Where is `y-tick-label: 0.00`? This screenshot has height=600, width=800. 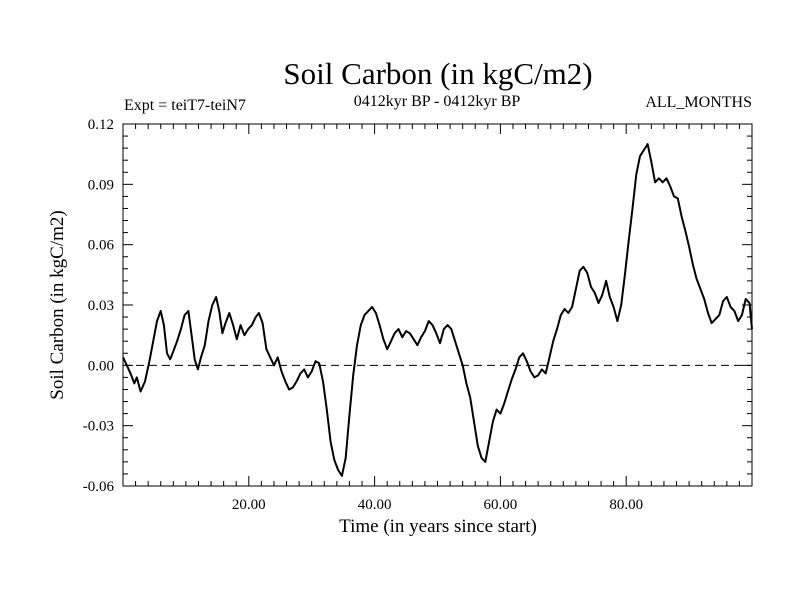 y-tick-label: 0.00 is located at coordinates (101, 366).